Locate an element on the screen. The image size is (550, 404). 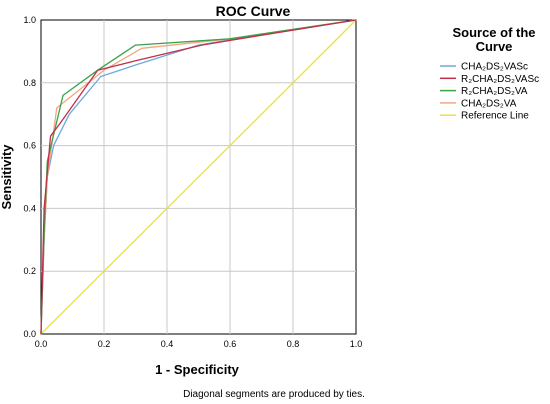
legend-entry-4: Reference Line is located at coordinates (495, 116).